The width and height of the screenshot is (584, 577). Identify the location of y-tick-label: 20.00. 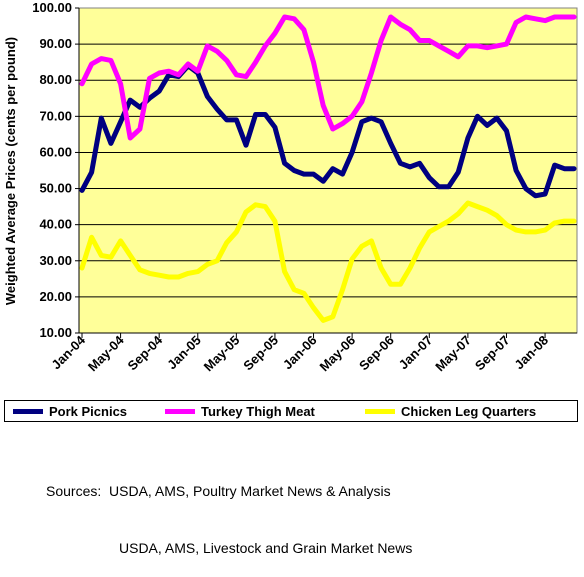
(55, 296).